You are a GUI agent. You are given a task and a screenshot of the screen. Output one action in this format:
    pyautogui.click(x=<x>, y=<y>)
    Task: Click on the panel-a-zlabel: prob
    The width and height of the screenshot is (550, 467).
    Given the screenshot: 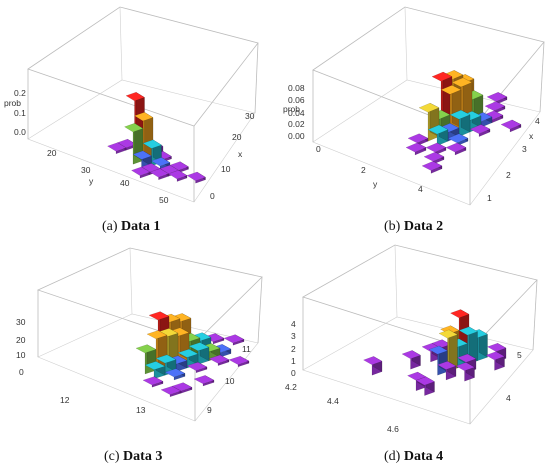 What is the action you would take?
    pyautogui.click(x=12, y=103)
    